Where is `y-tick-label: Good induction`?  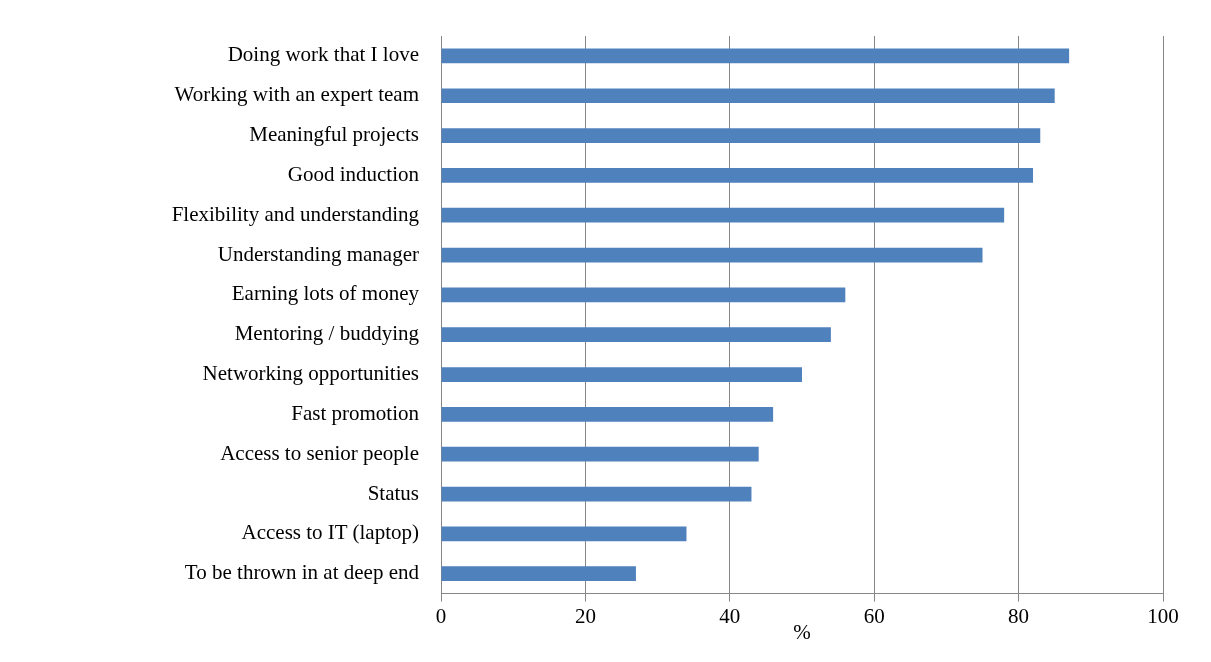 y-tick-label: Good induction is located at coordinates (353, 173).